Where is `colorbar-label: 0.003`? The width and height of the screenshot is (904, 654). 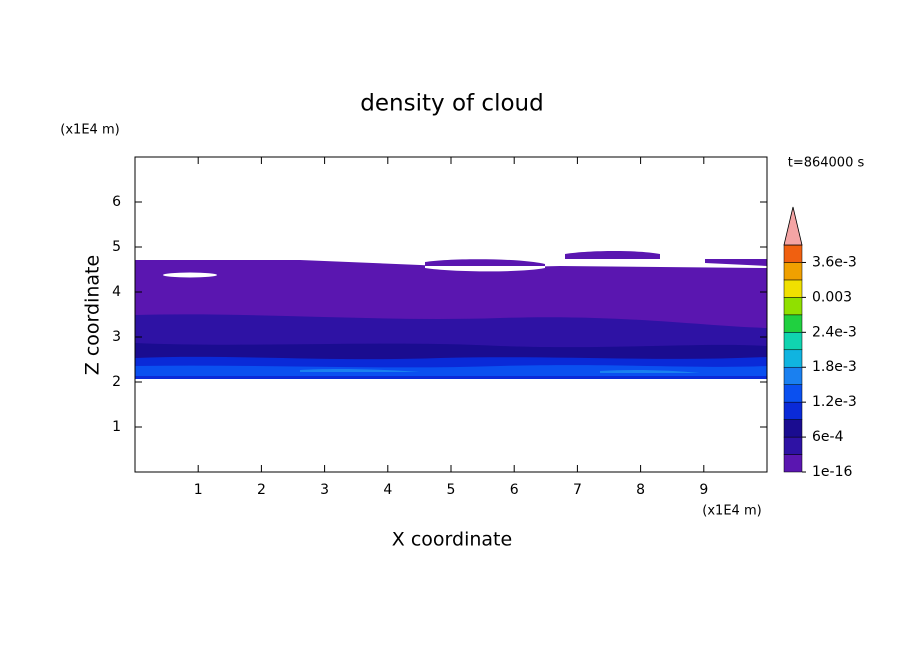 colorbar-label: 0.003 is located at coordinates (832, 297).